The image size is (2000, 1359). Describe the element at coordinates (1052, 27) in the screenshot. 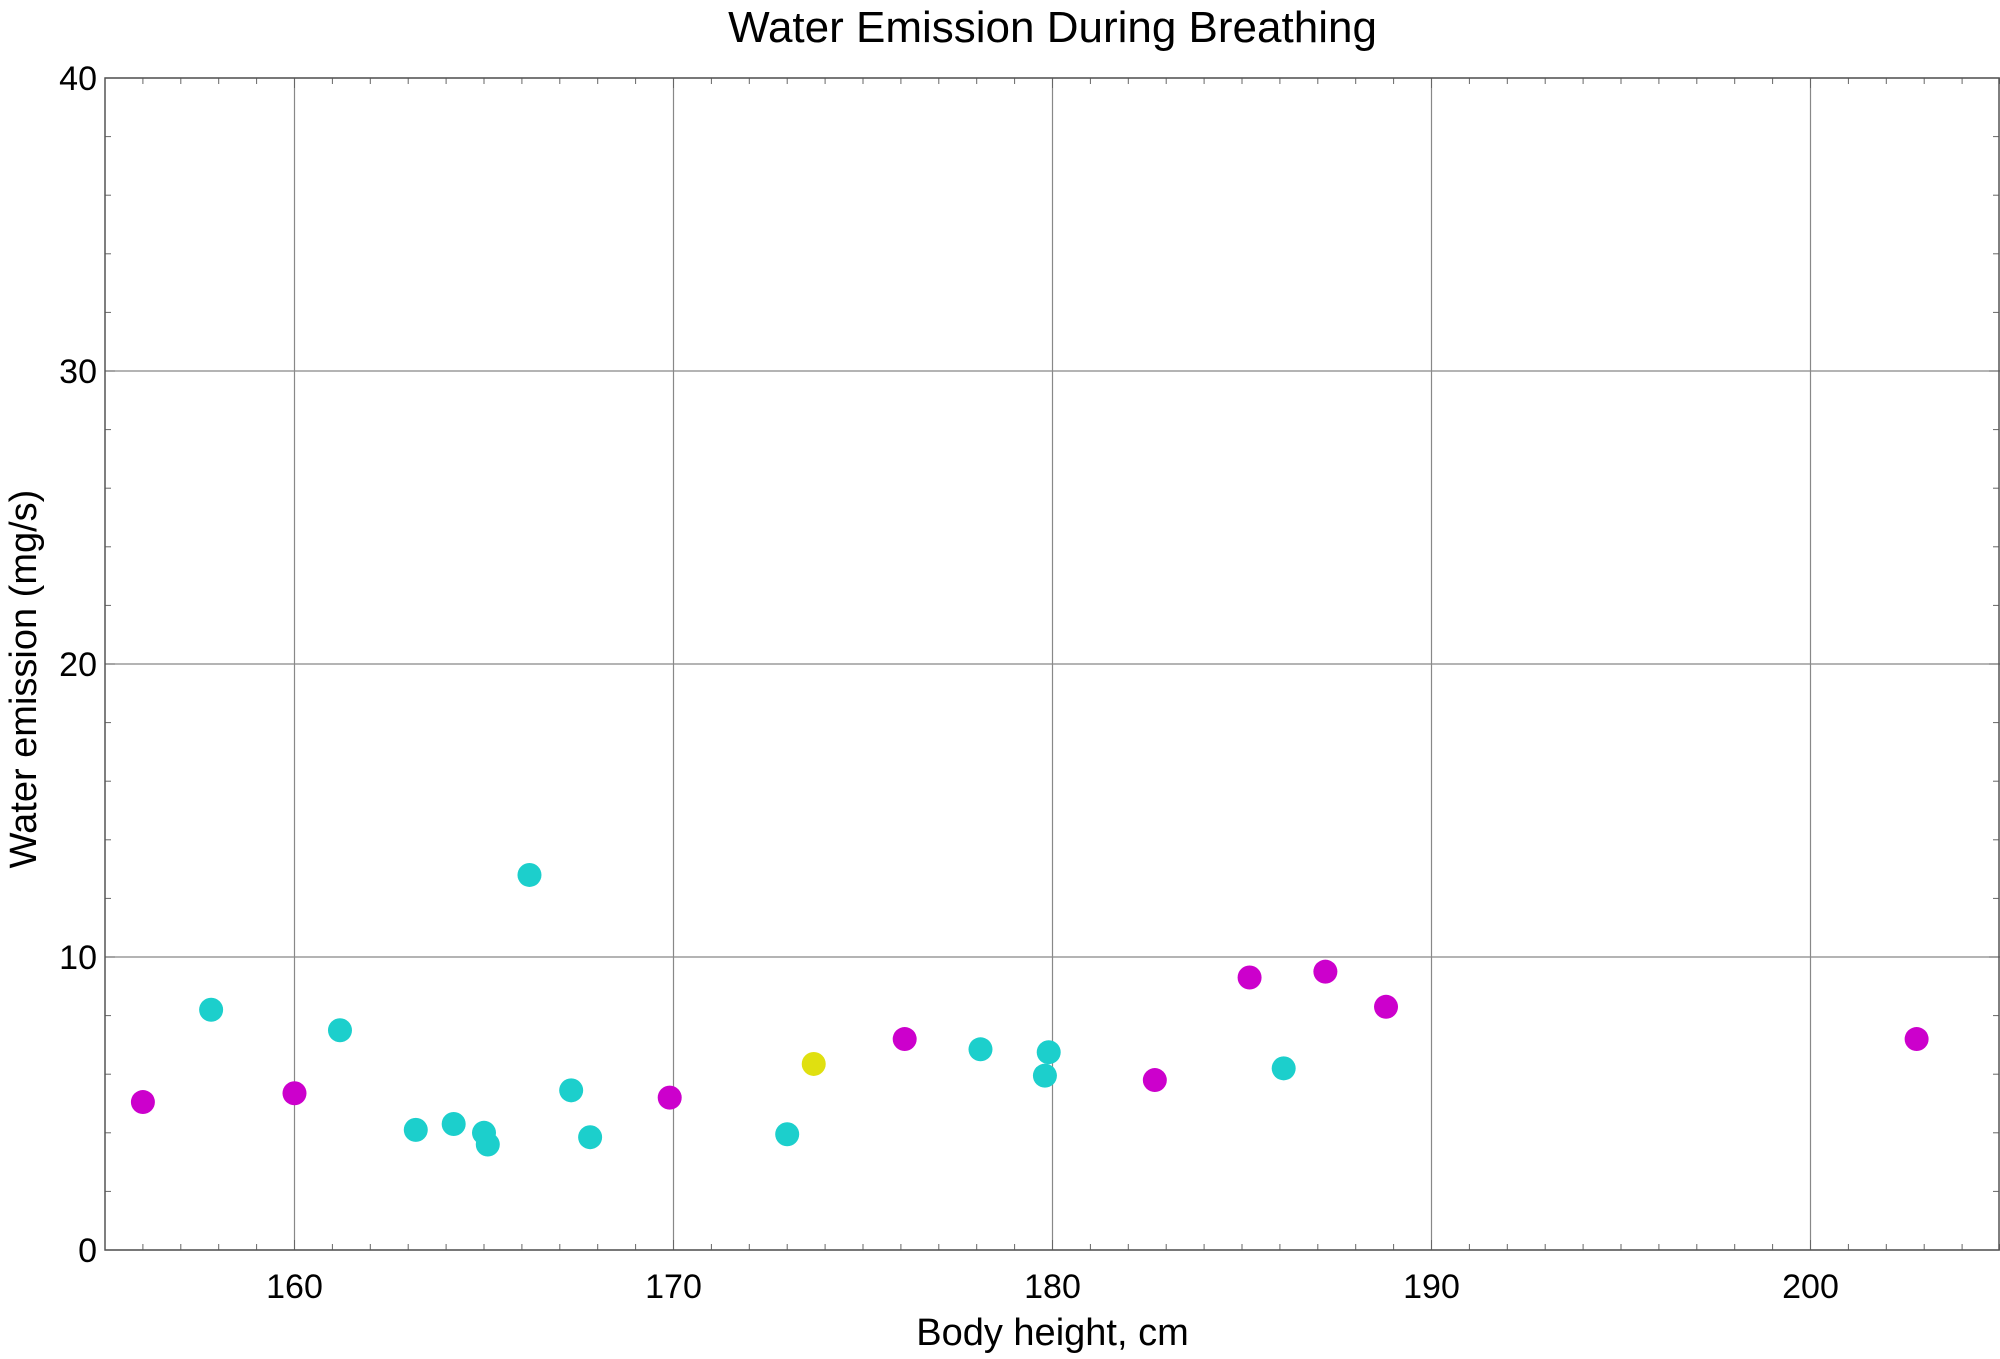

I see `chart-title: Water Emission During Breathing` at that location.